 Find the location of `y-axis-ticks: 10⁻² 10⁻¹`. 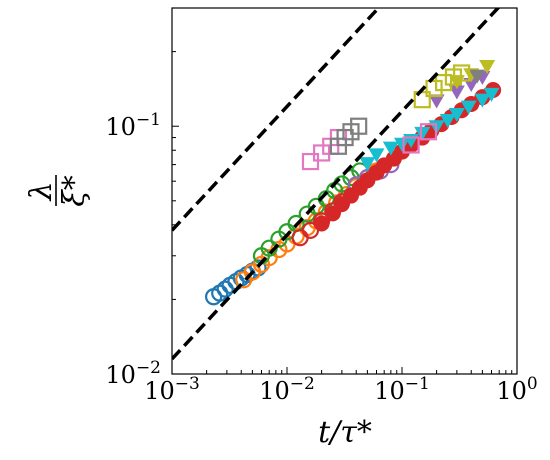

y-axis-ticks: 10⁻² 10⁻¹ is located at coordinates (142, 220).